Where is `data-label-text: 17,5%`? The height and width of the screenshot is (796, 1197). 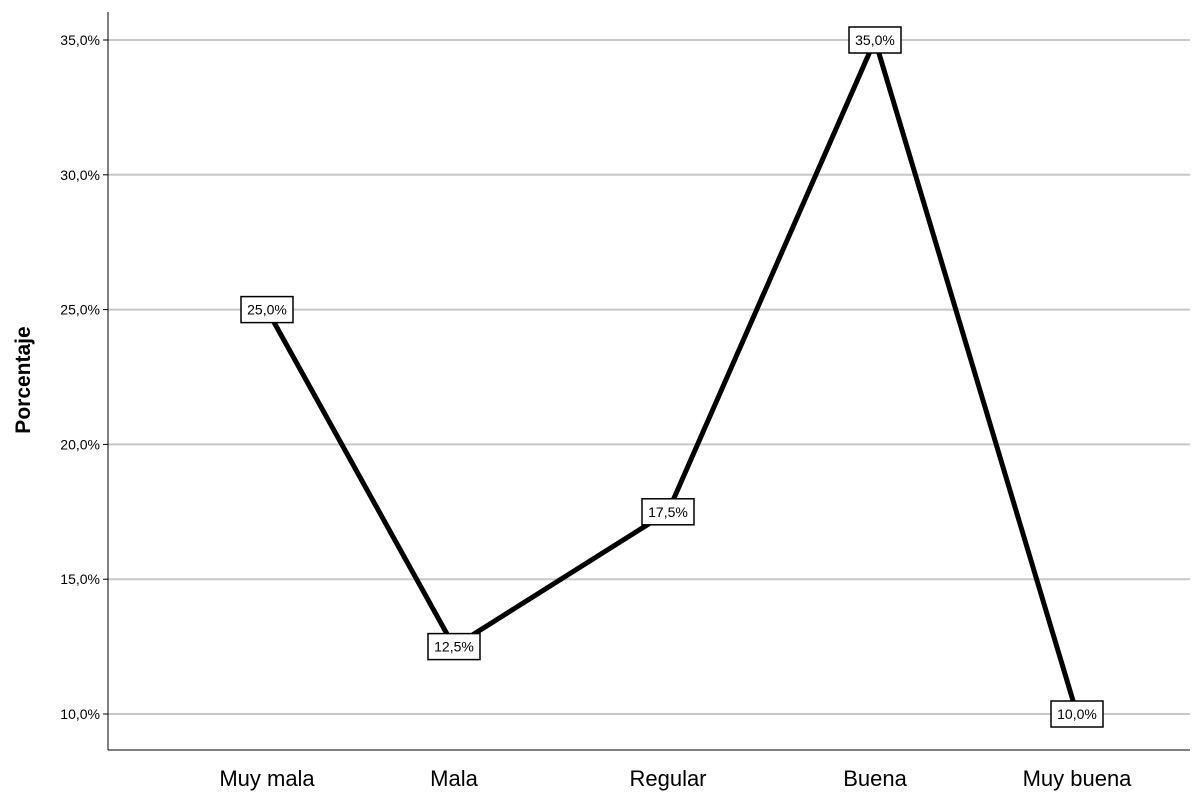 data-label-text: 17,5% is located at coordinates (668, 512).